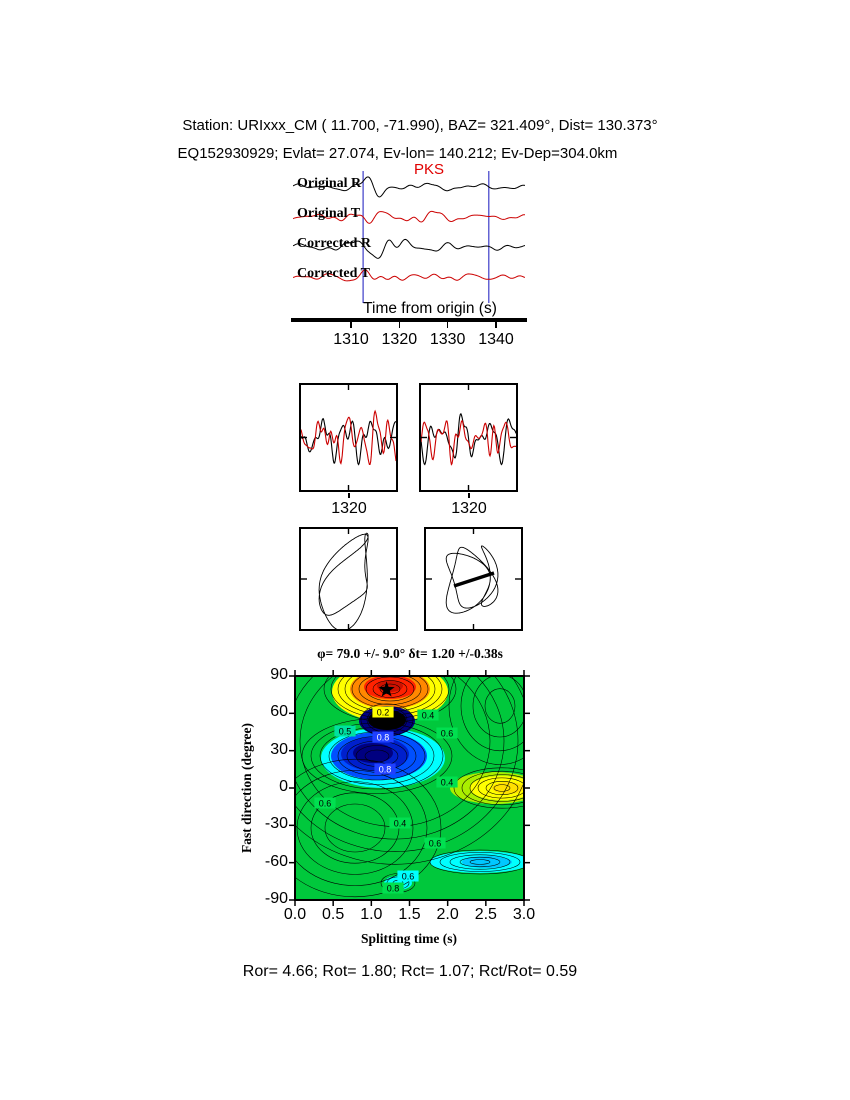 This screenshot has height=1100, width=850. Describe the element at coordinates (485, 914) in the screenshot. I see `contour-xtick-label: 2.5` at that location.